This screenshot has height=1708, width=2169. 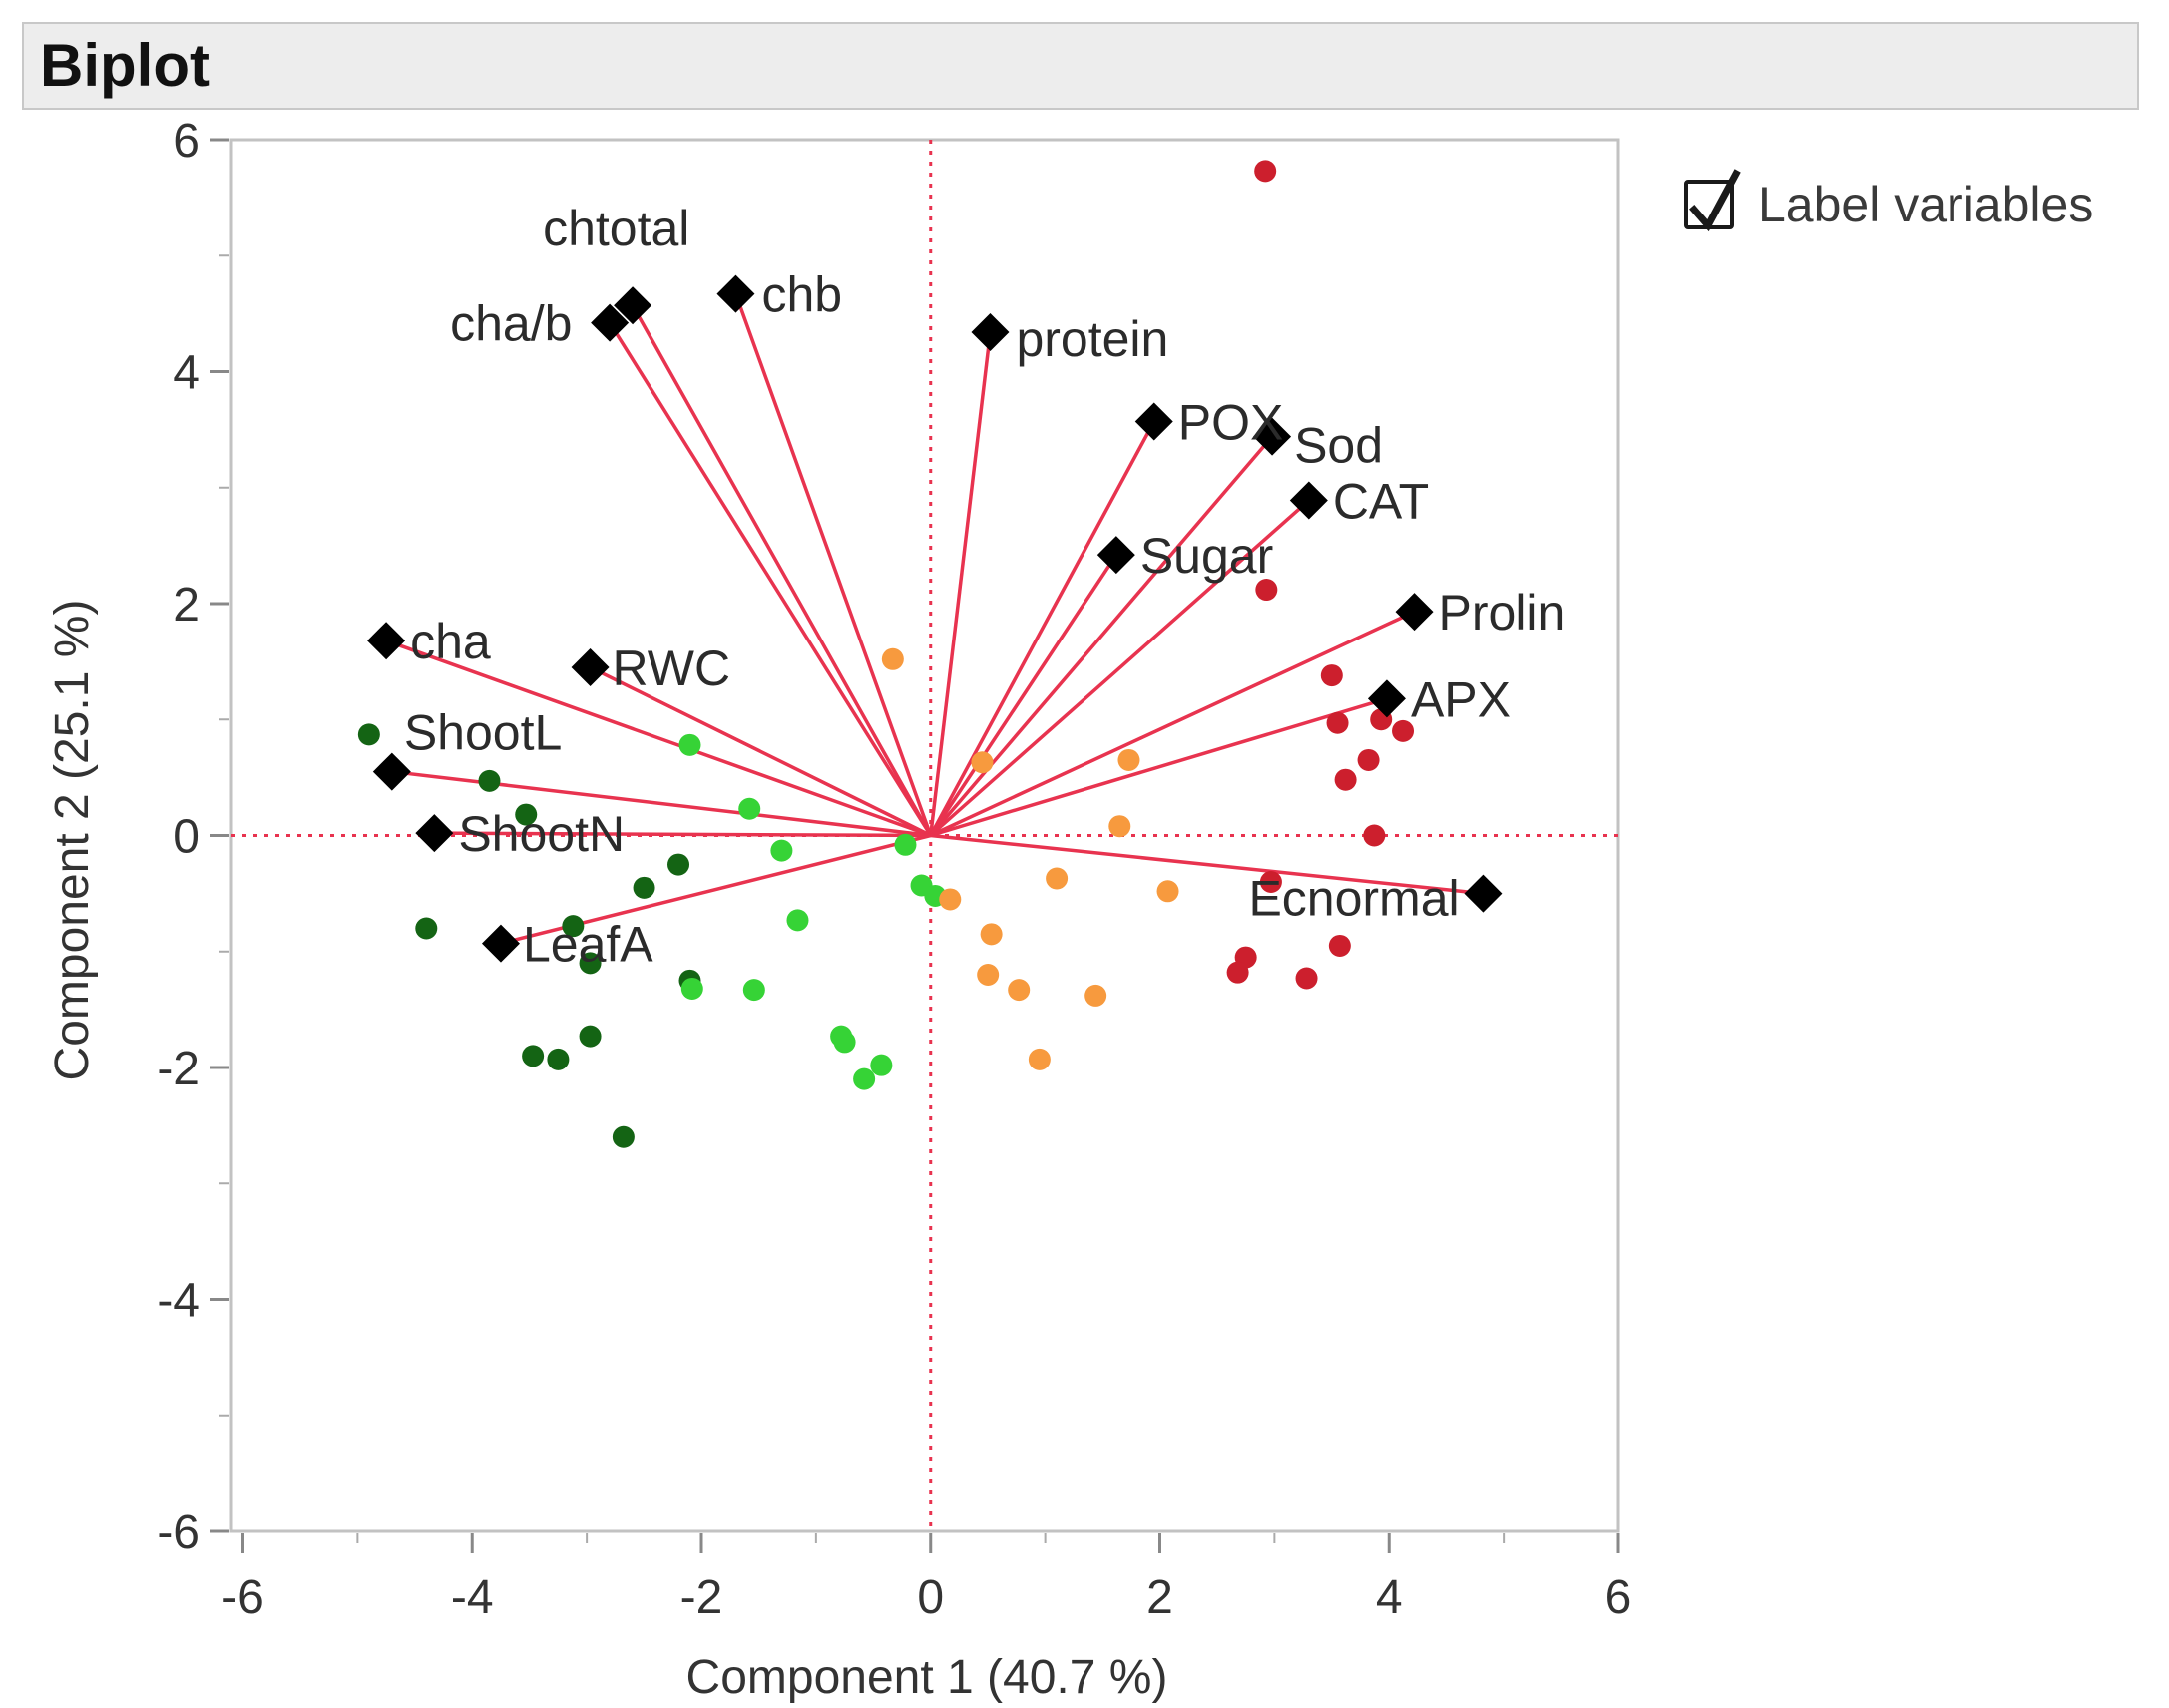 I want to click on panel-title: Biplot, so click(x=125, y=65).